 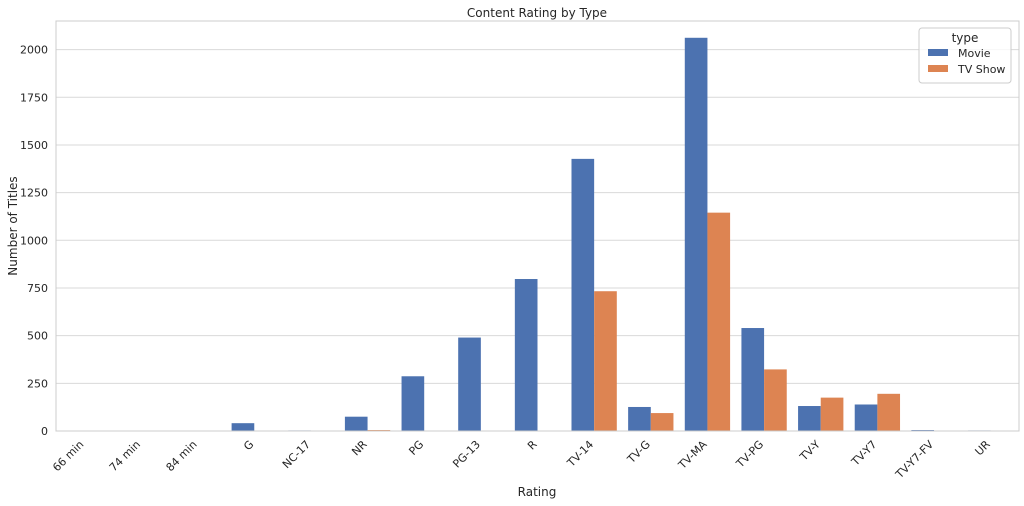 I want to click on y-tick-label-1250: 1250, so click(x=34, y=193).